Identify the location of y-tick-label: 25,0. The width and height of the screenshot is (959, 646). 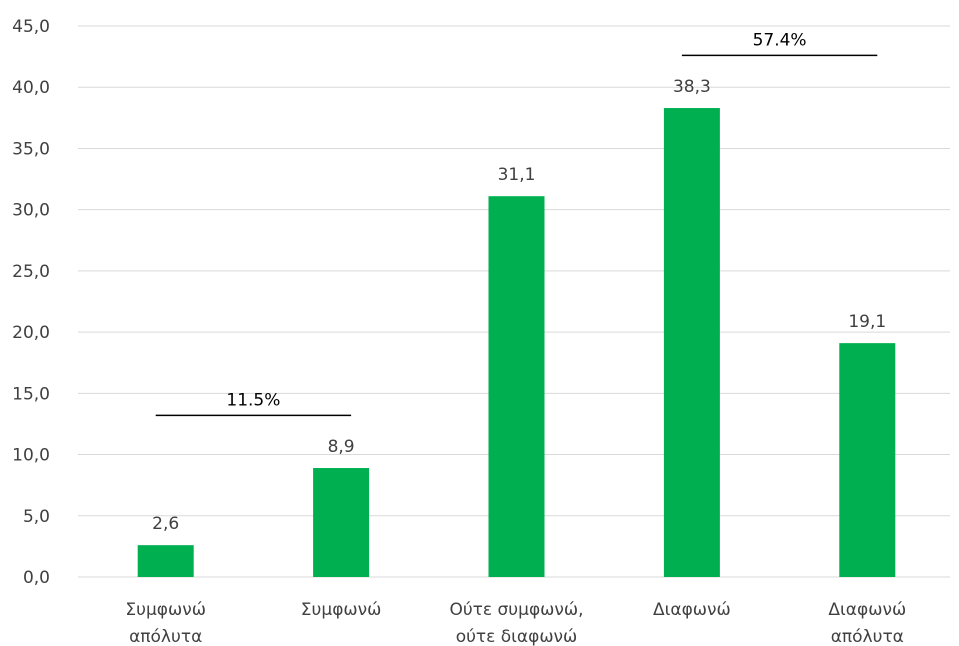
(31, 272).